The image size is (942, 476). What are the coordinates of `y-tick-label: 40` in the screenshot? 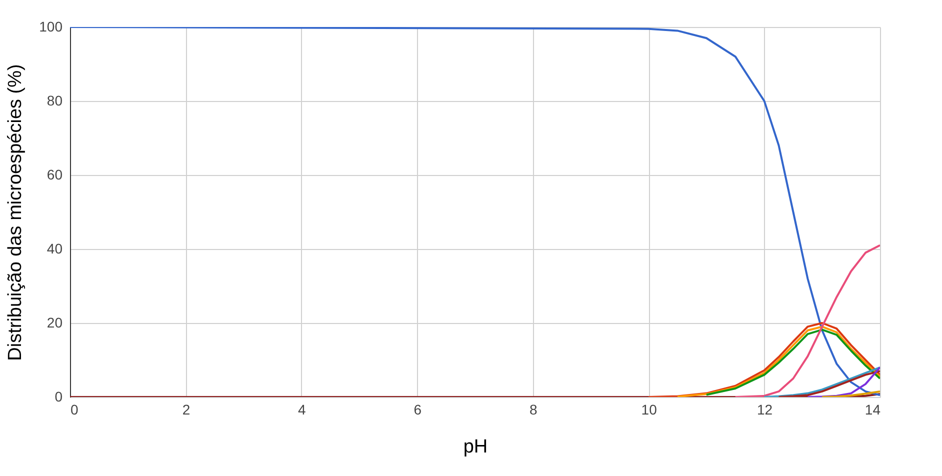 It's located at (54, 248).